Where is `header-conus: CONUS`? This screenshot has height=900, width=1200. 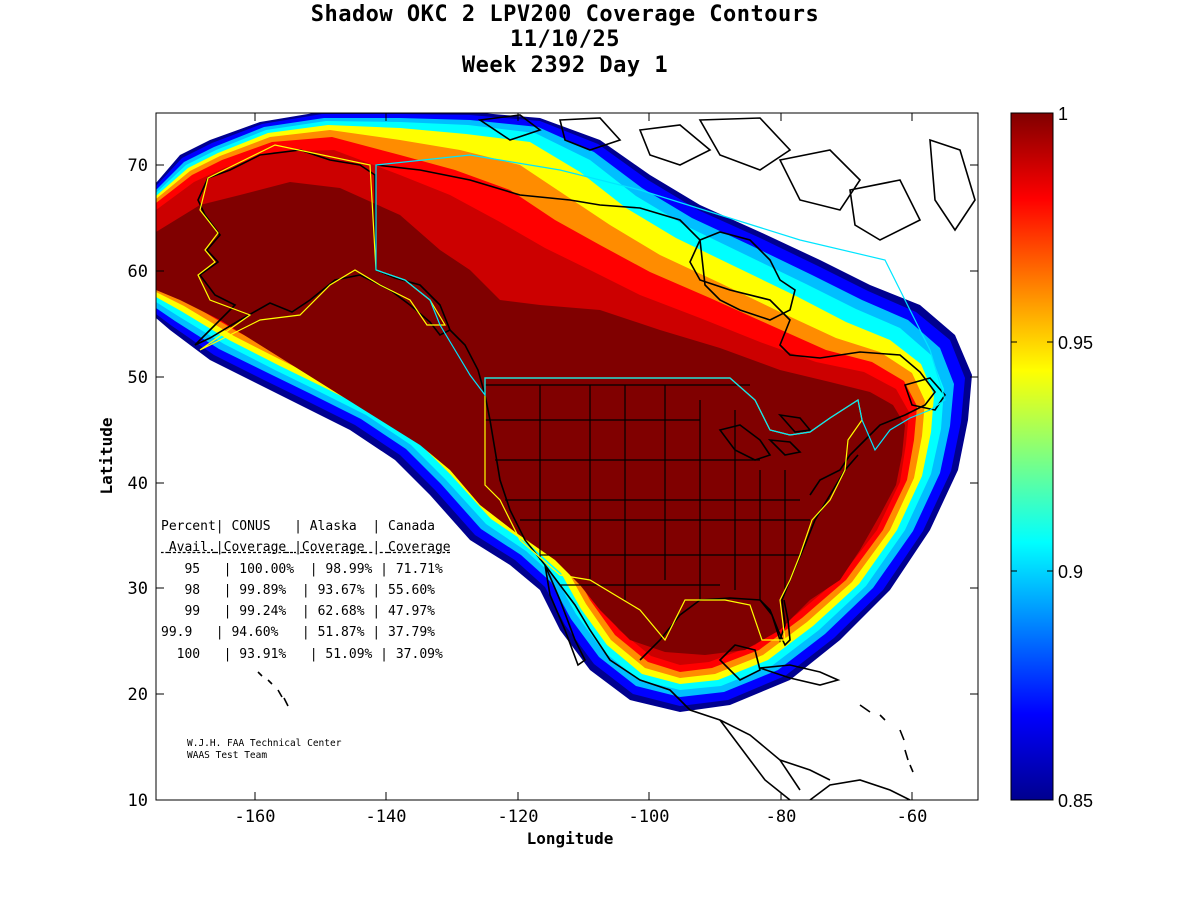 header-conus: CONUS is located at coordinates (251, 526).